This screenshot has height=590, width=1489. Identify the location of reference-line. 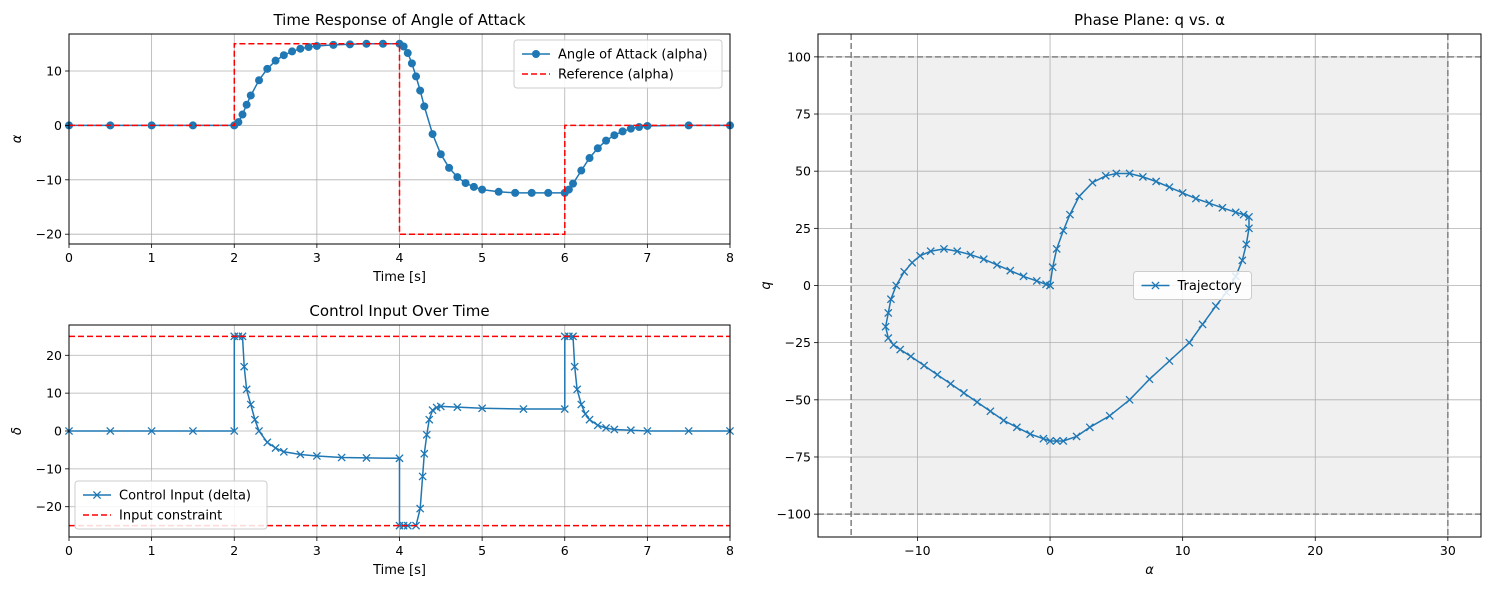
(399, 139).